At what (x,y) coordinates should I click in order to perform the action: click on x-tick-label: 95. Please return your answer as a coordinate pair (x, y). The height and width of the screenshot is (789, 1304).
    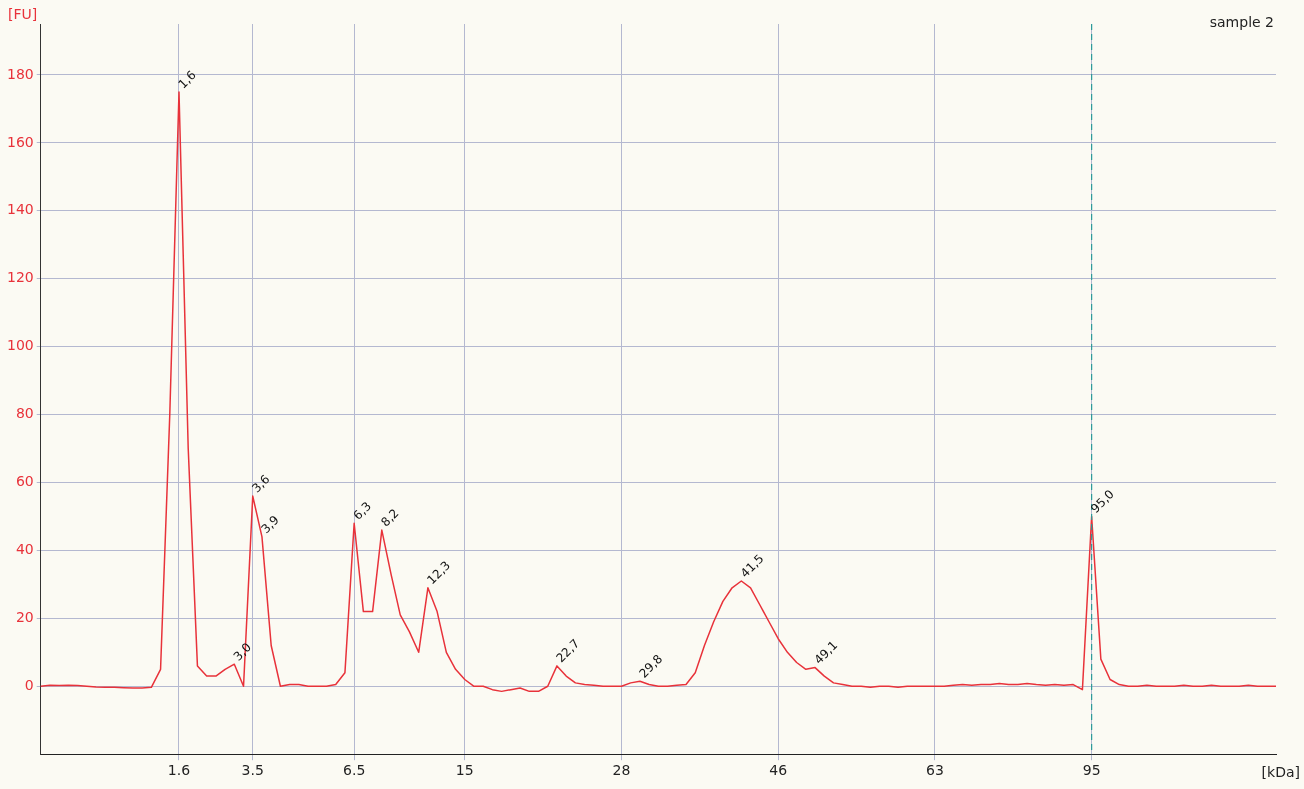
    Looking at the image, I should click on (1091, 770).